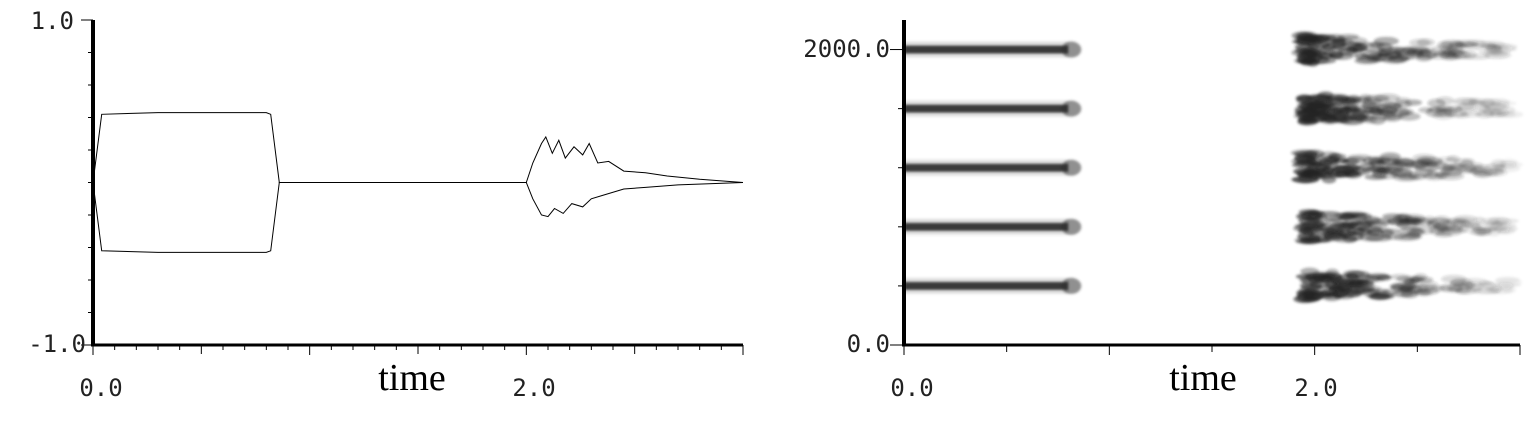 The image size is (1533, 421). Describe the element at coordinates (846, 49) in the screenshot. I see `spectrogram-y-tick-label-top: 2000.0` at that location.